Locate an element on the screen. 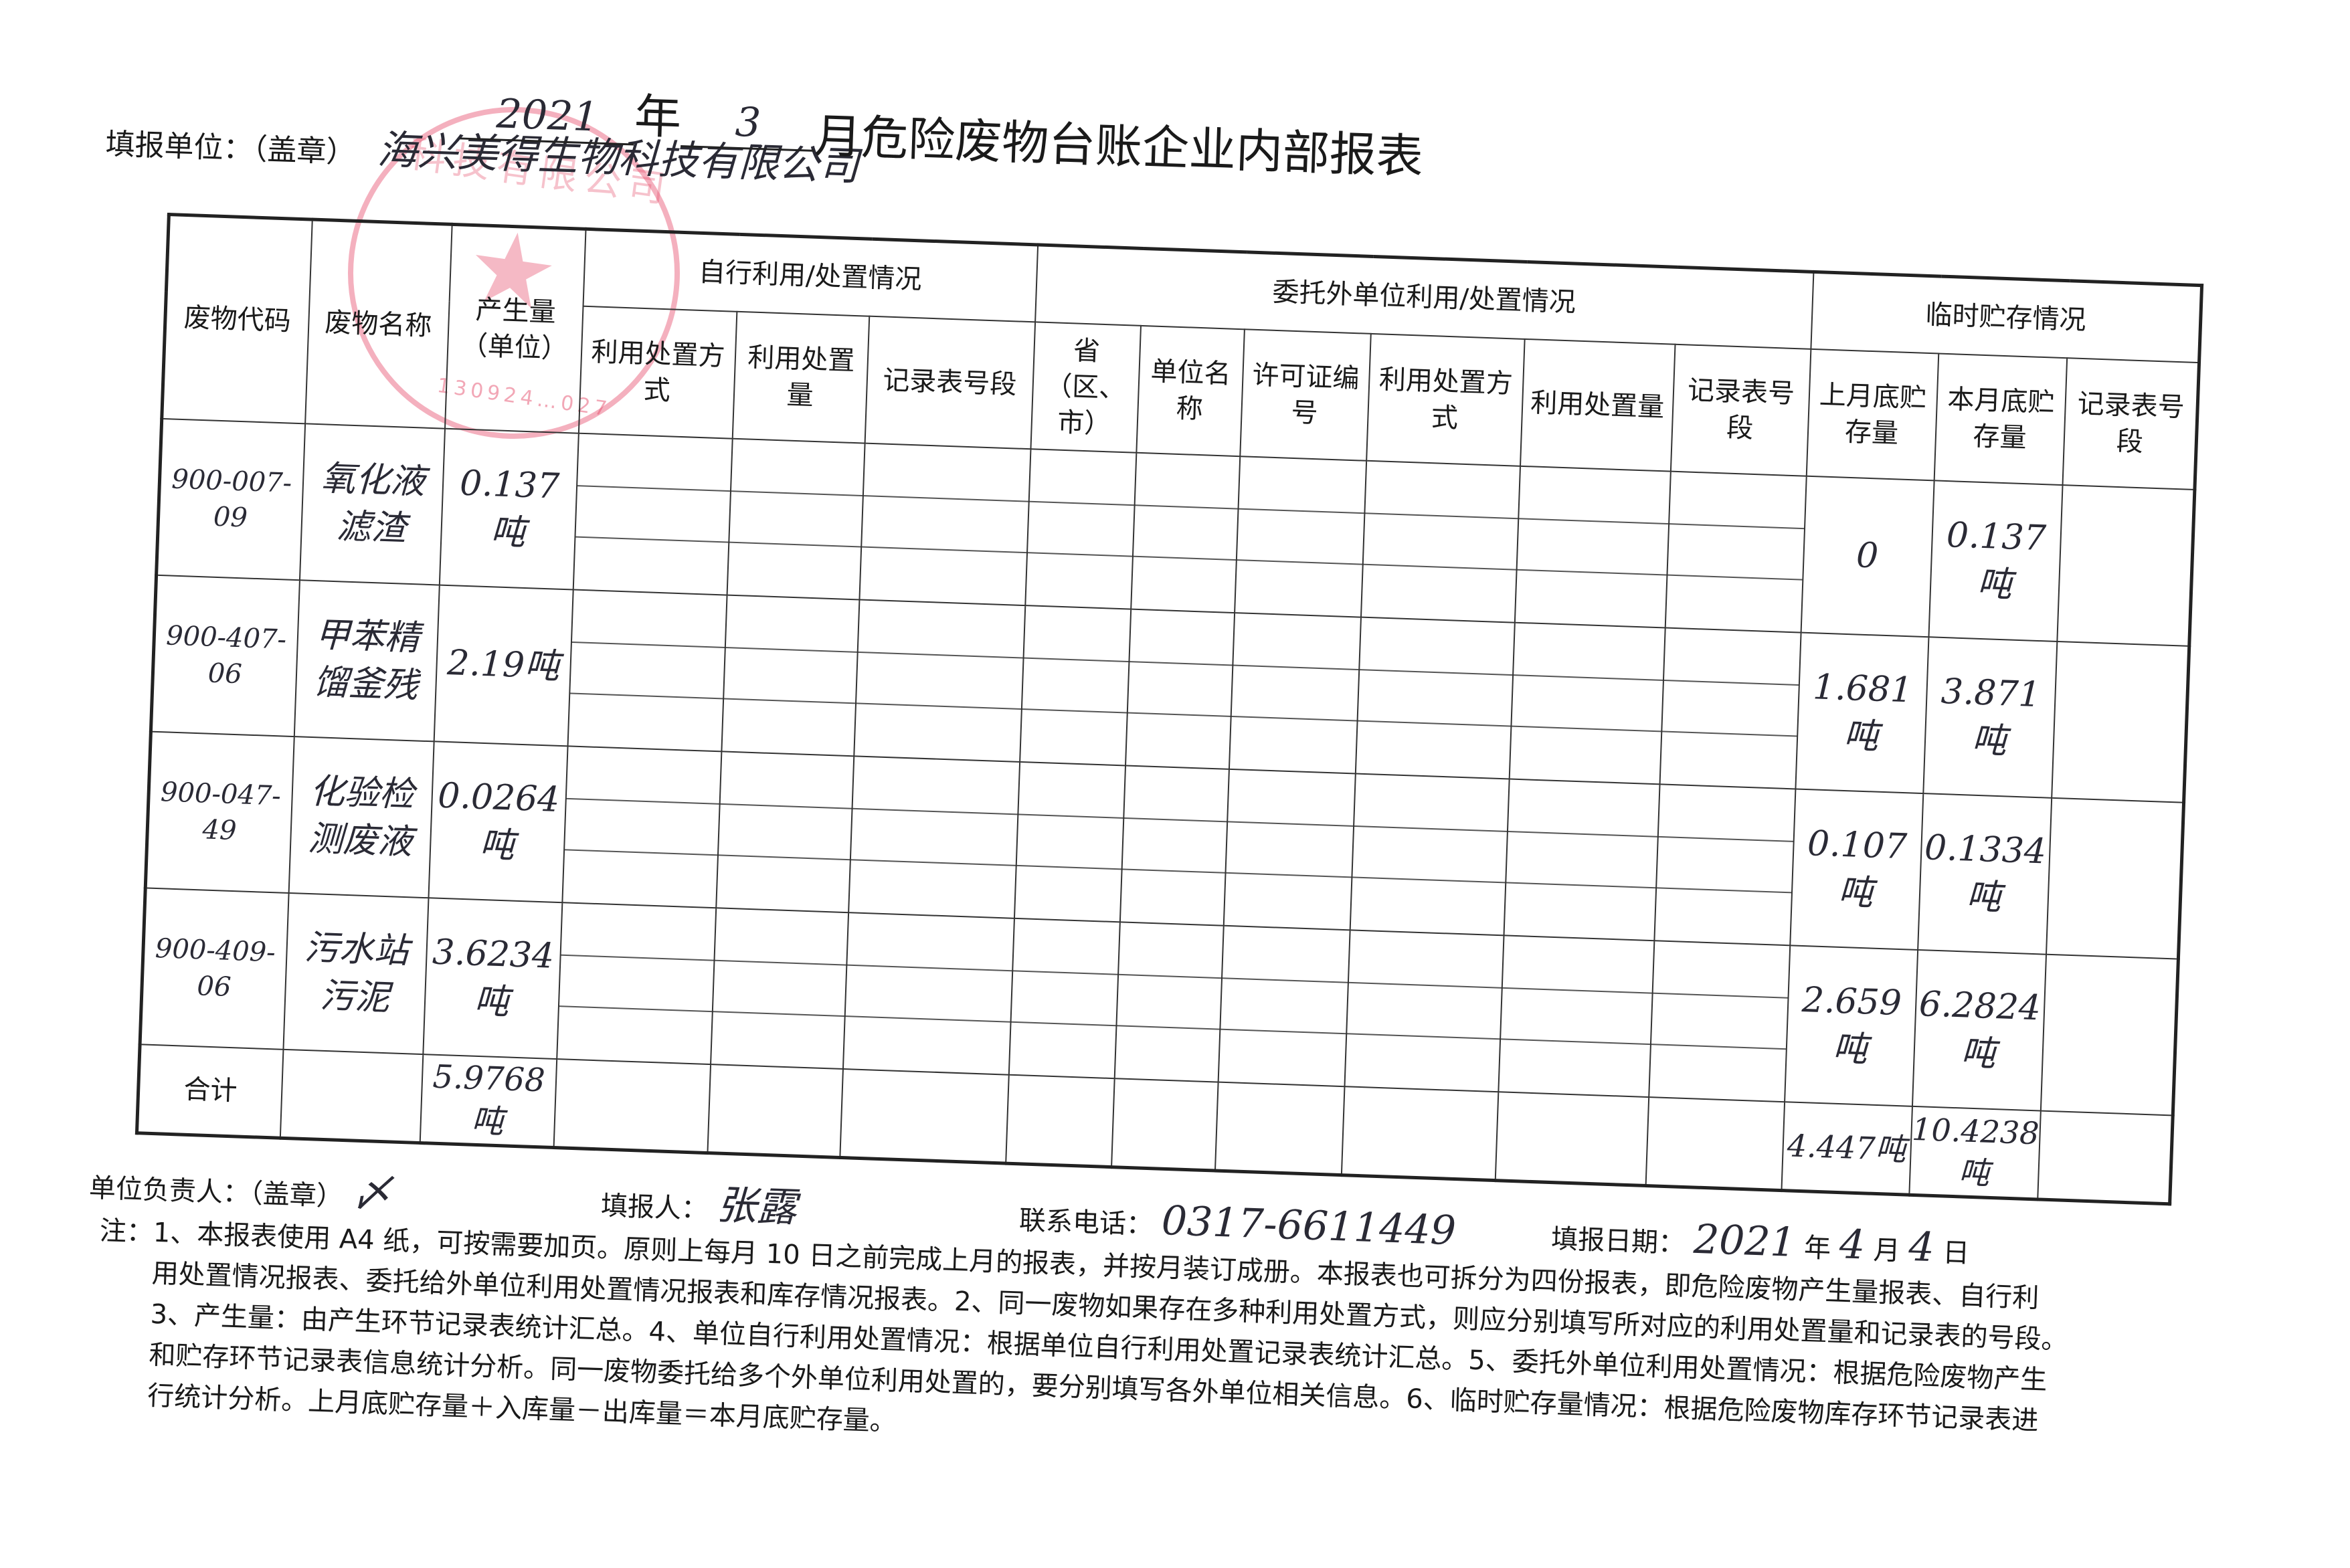  table-cell: 3.6234吨 is located at coordinates (492, 978).